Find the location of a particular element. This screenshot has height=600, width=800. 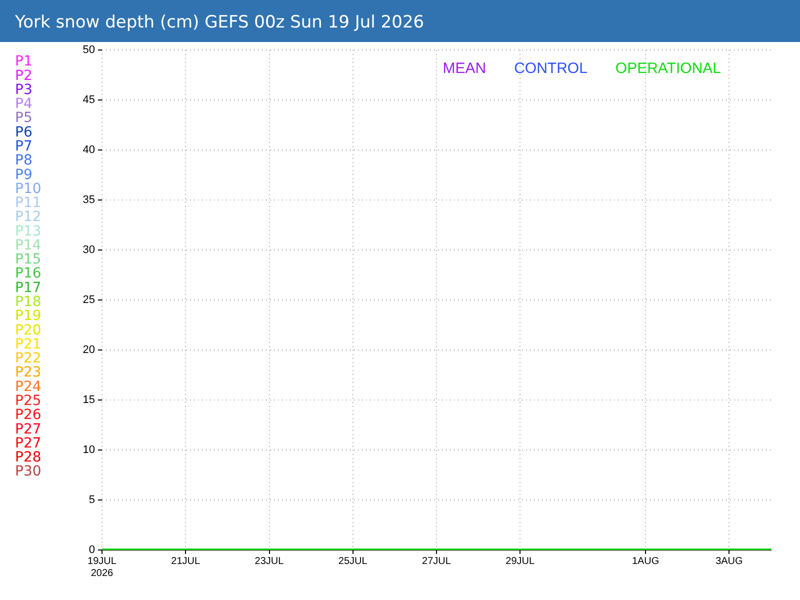

x-tick-label: 21JUL is located at coordinates (186, 561).